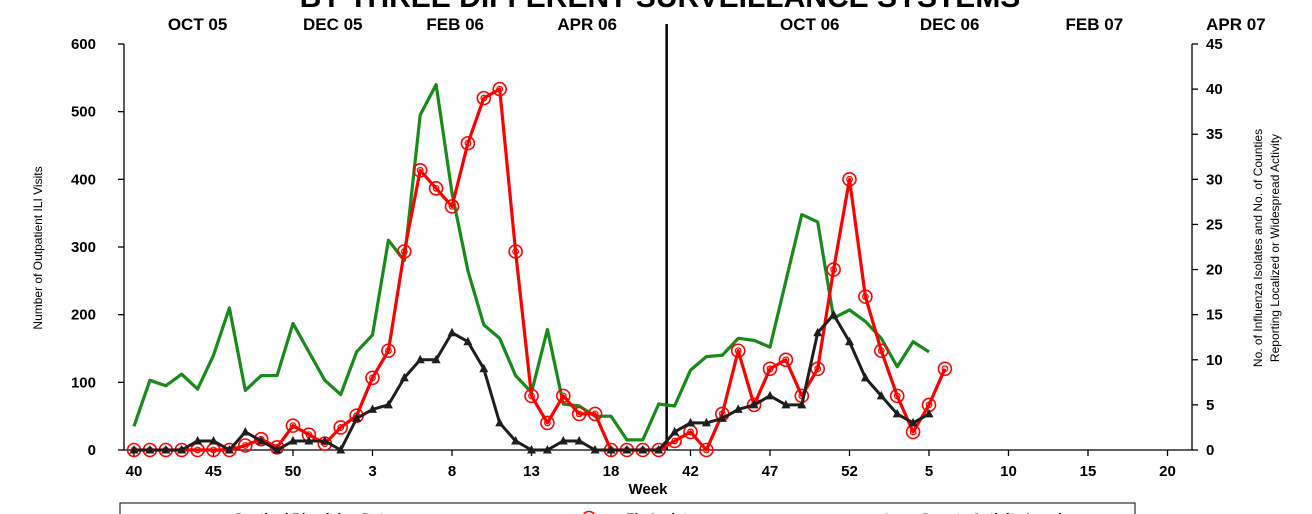  What do you see at coordinates (83, 44) in the screenshot?
I see `left-y-tick-label: 600` at bounding box center [83, 44].